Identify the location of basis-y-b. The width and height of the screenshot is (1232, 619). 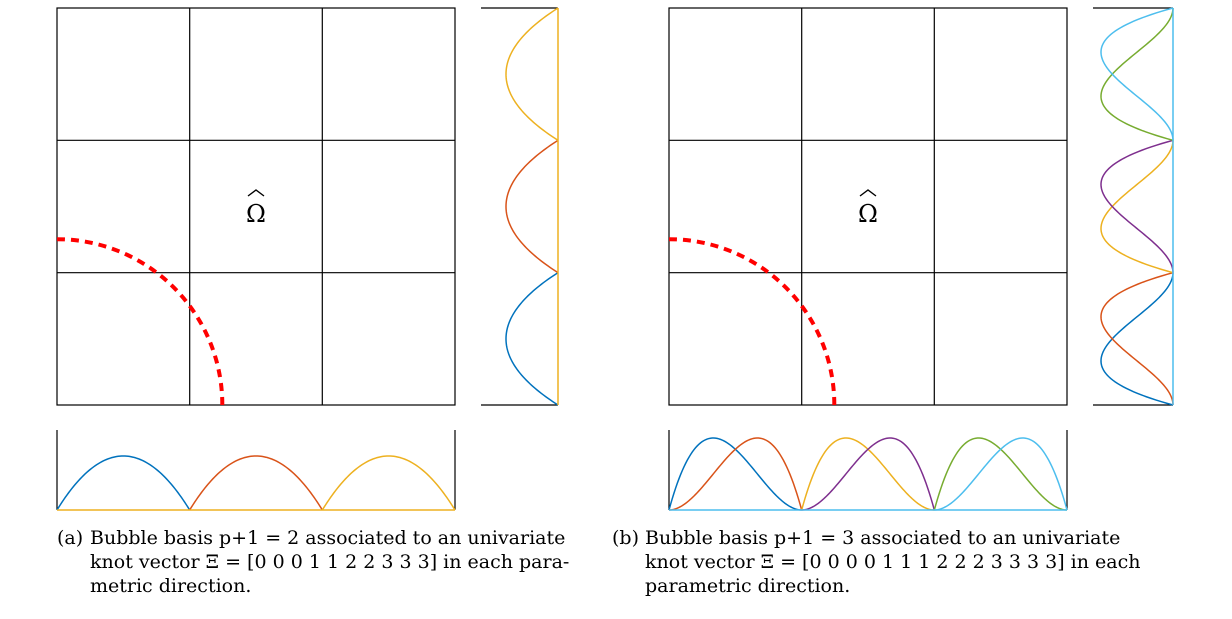
(1133, 206).